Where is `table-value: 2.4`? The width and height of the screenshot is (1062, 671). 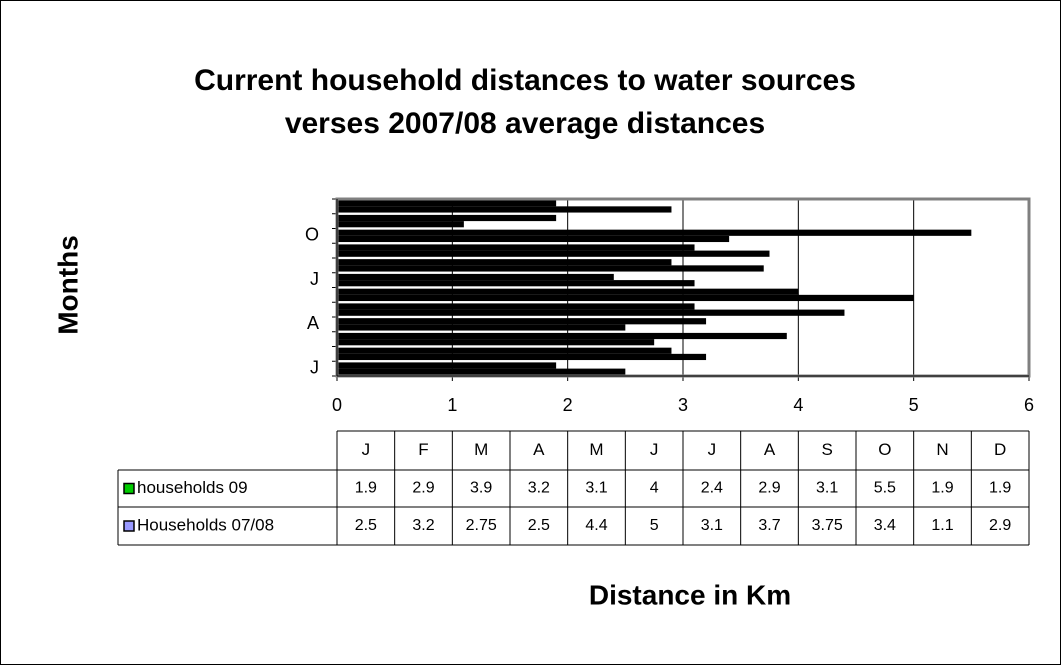
table-value: 2.4 is located at coordinates (712, 488).